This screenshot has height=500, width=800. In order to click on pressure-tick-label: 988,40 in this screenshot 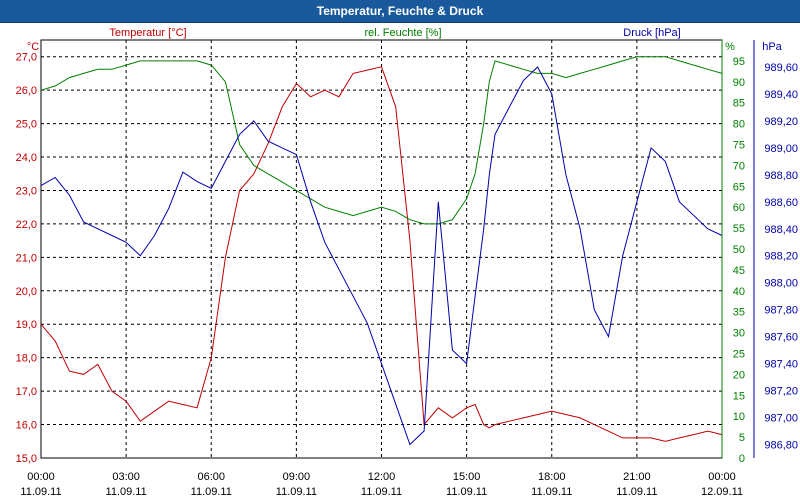, I will do `click(781, 230)`.